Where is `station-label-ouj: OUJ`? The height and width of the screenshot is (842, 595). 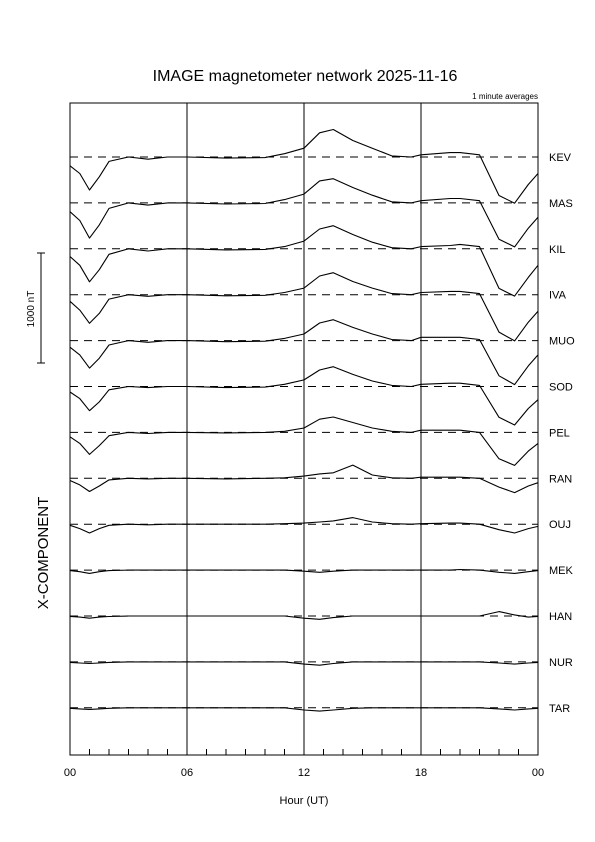 station-label-ouj: OUJ is located at coordinates (560, 525).